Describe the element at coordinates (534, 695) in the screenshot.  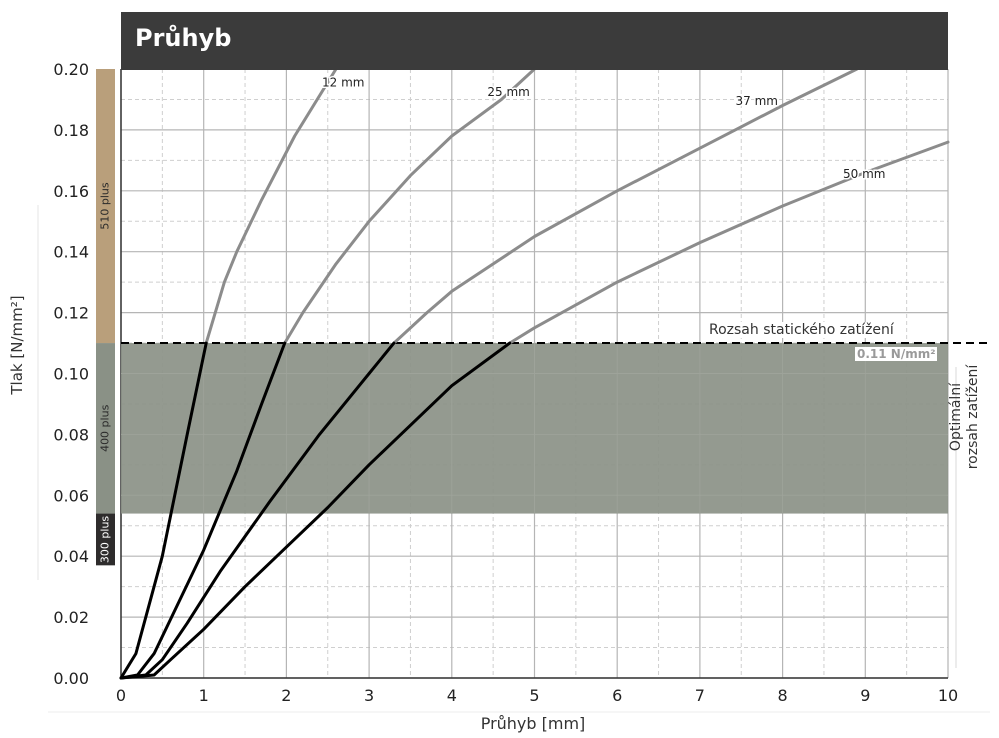
I see `x-tick-label: 5` at that location.